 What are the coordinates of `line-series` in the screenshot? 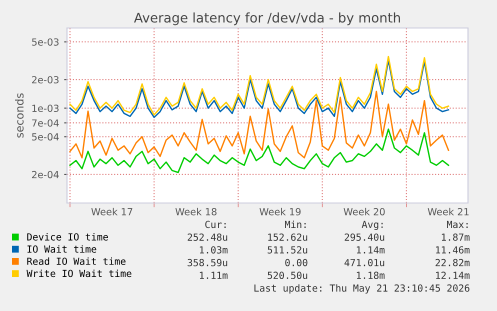 It's located at (259, 151).